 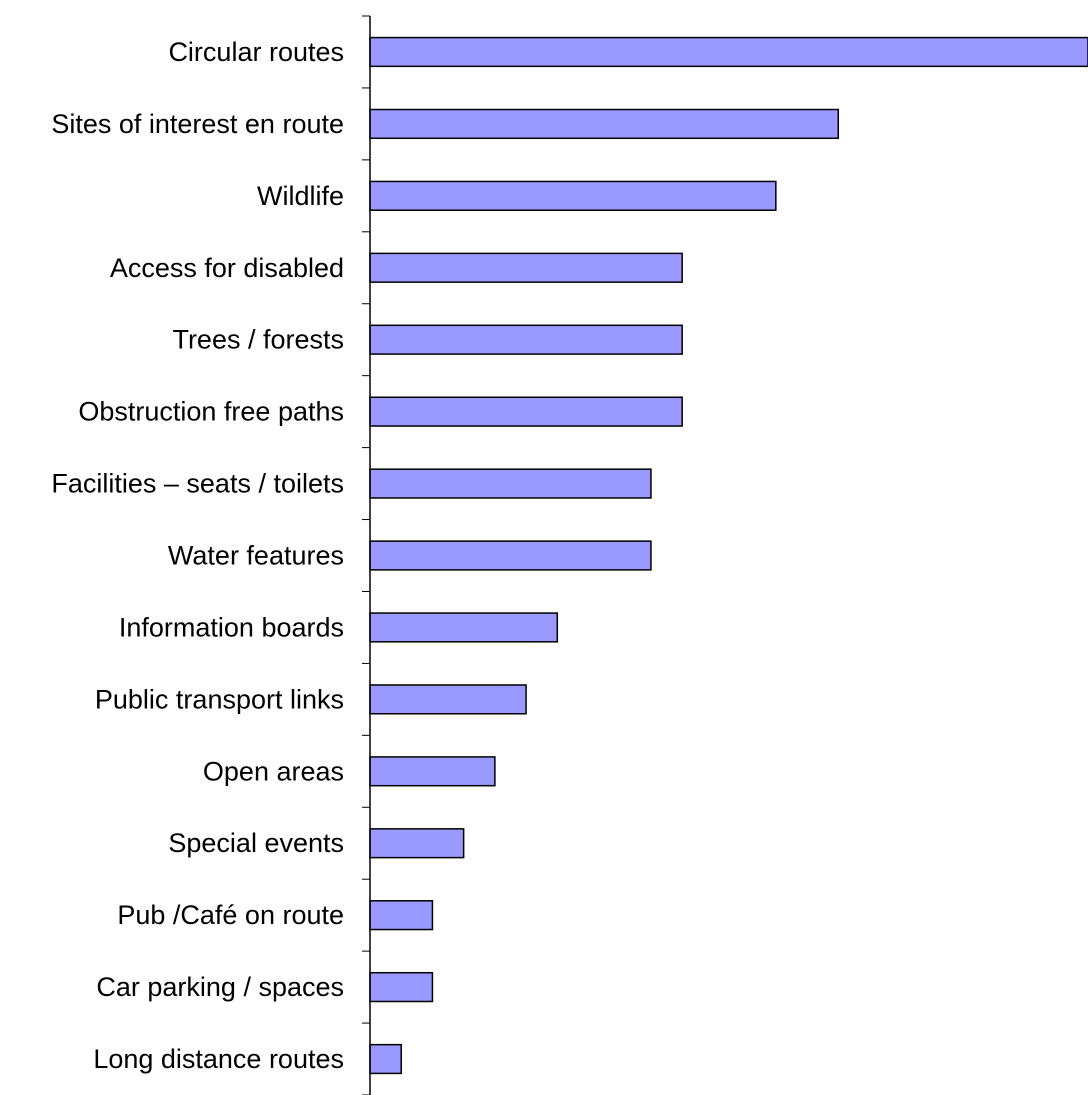 What do you see at coordinates (197, 484) in the screenshot?
I see `category-label: Facilities – seats / toilets` at bounding box center [197, 484].